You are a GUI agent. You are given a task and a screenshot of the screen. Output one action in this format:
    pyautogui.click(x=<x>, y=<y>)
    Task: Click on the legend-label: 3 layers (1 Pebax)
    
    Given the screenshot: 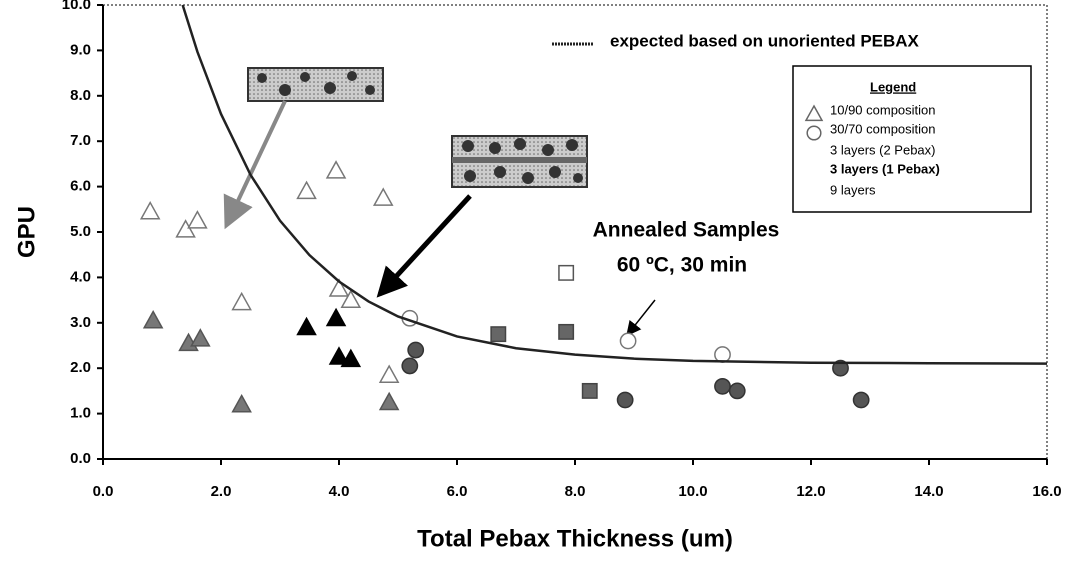 What is the action you would take?
    pyautogui.click(x=885, y=168)
    